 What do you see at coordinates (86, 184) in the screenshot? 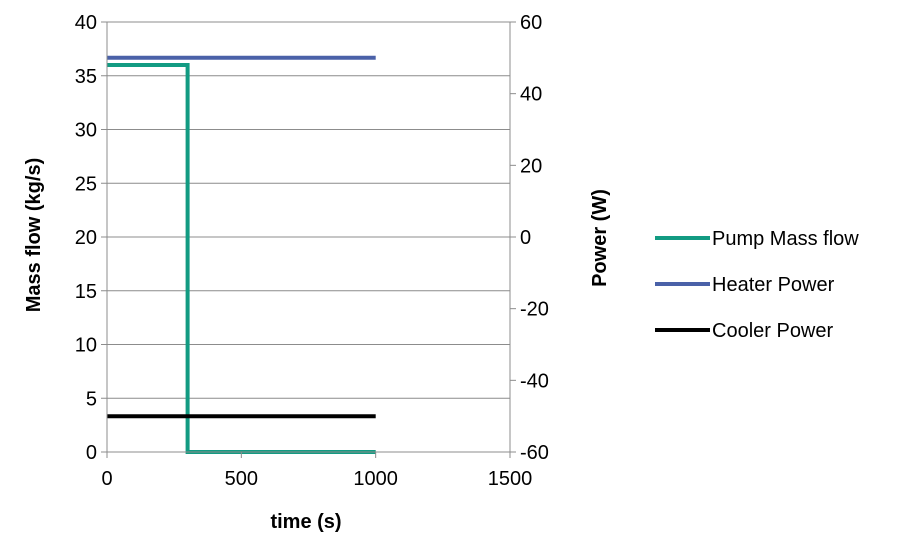
I see `y-tick-label: 25` at bounding box center [86, 184].